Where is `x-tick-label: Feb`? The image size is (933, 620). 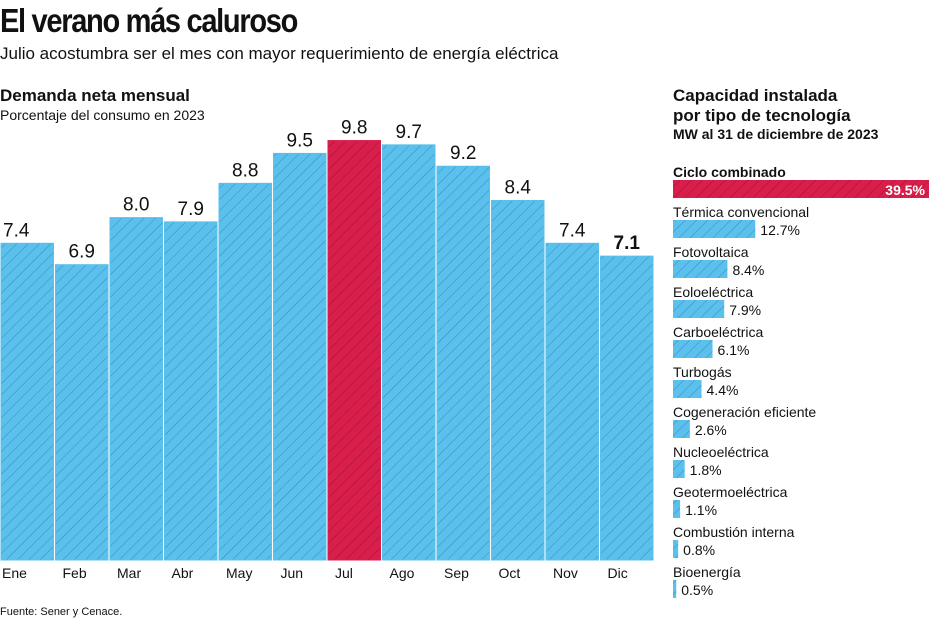
x-tick-label: Feb is located at coordinates (75, 573).